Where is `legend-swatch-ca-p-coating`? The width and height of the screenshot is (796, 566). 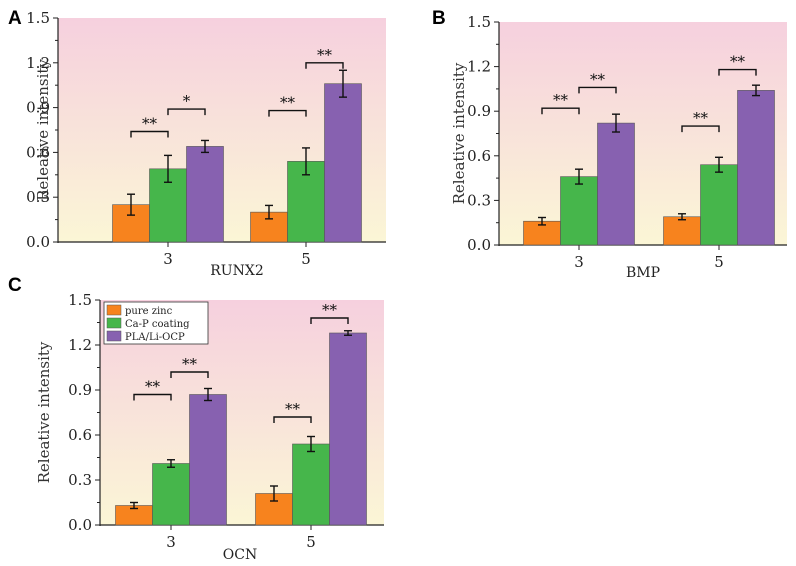 legend-swatch-ca-p-coating is located at coordinates (114, 323).